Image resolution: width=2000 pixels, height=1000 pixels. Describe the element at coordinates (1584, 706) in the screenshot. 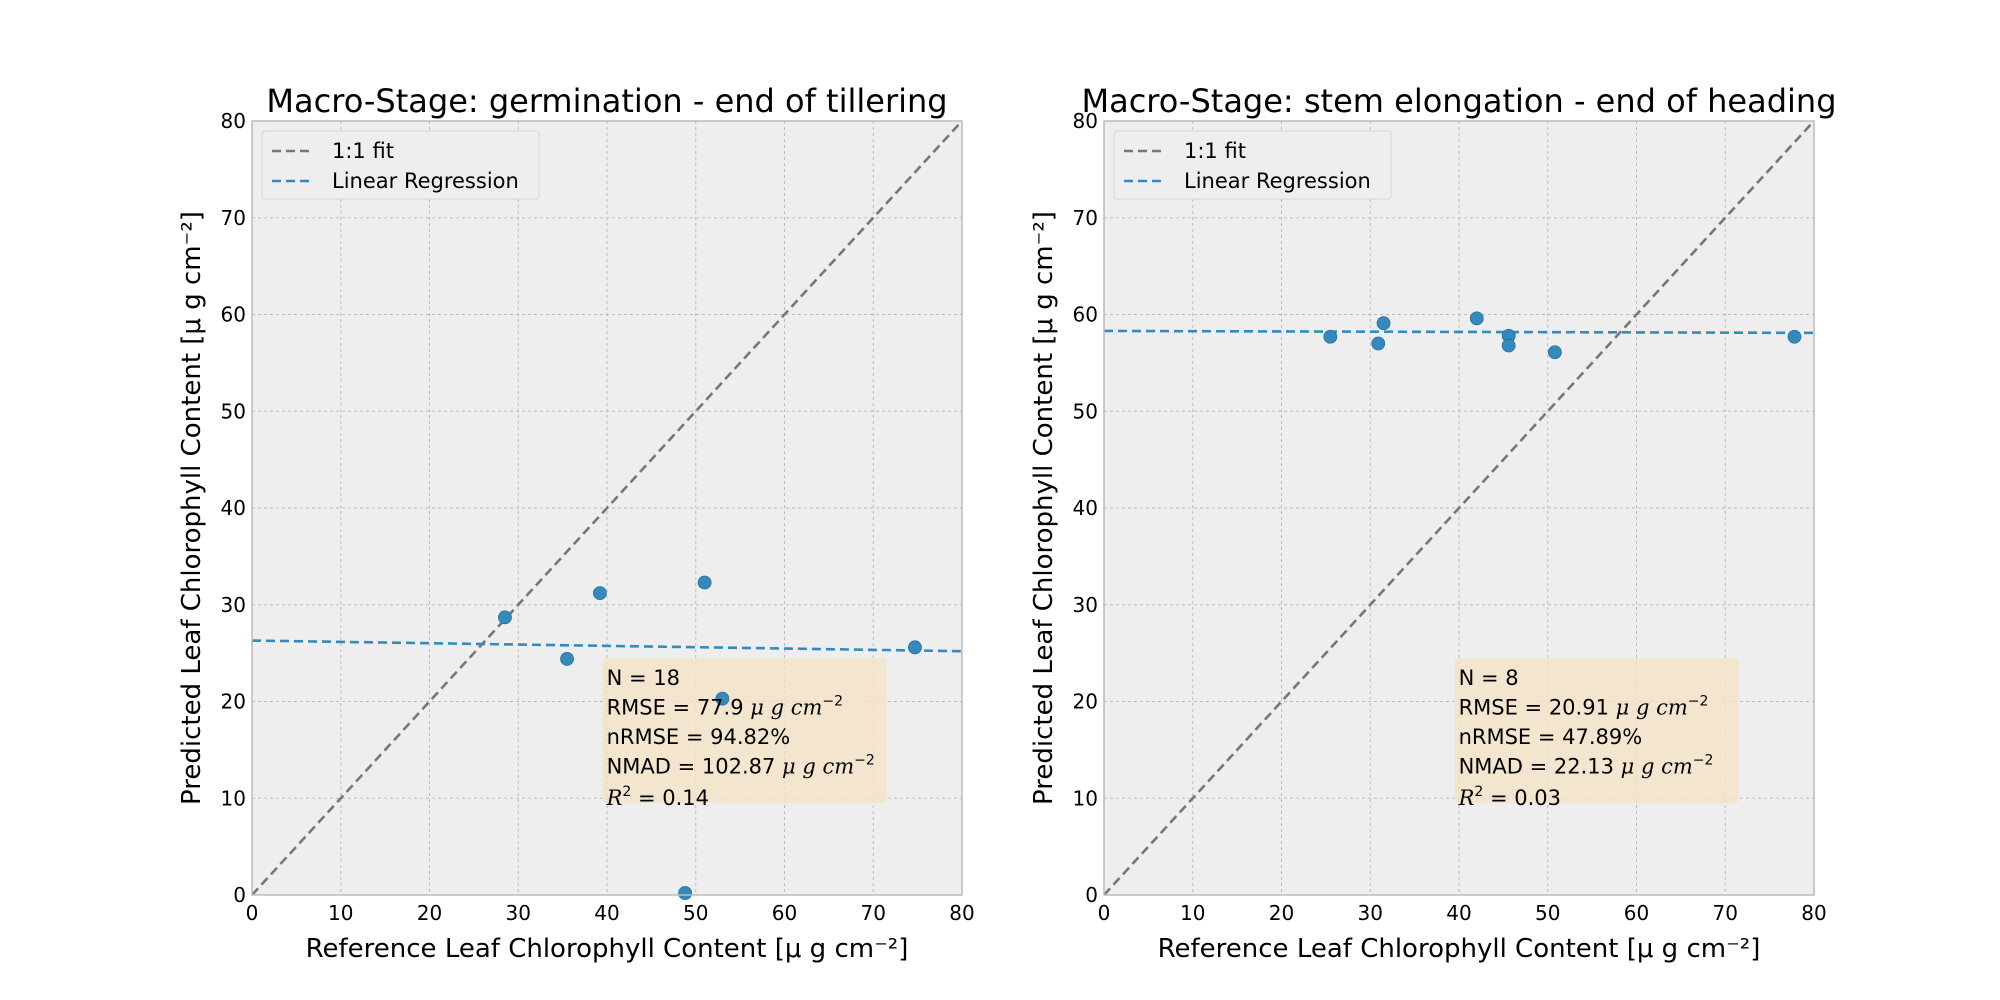

I see `stat-rmse: RMSE = 20.91 μ g cm−2` at that location.